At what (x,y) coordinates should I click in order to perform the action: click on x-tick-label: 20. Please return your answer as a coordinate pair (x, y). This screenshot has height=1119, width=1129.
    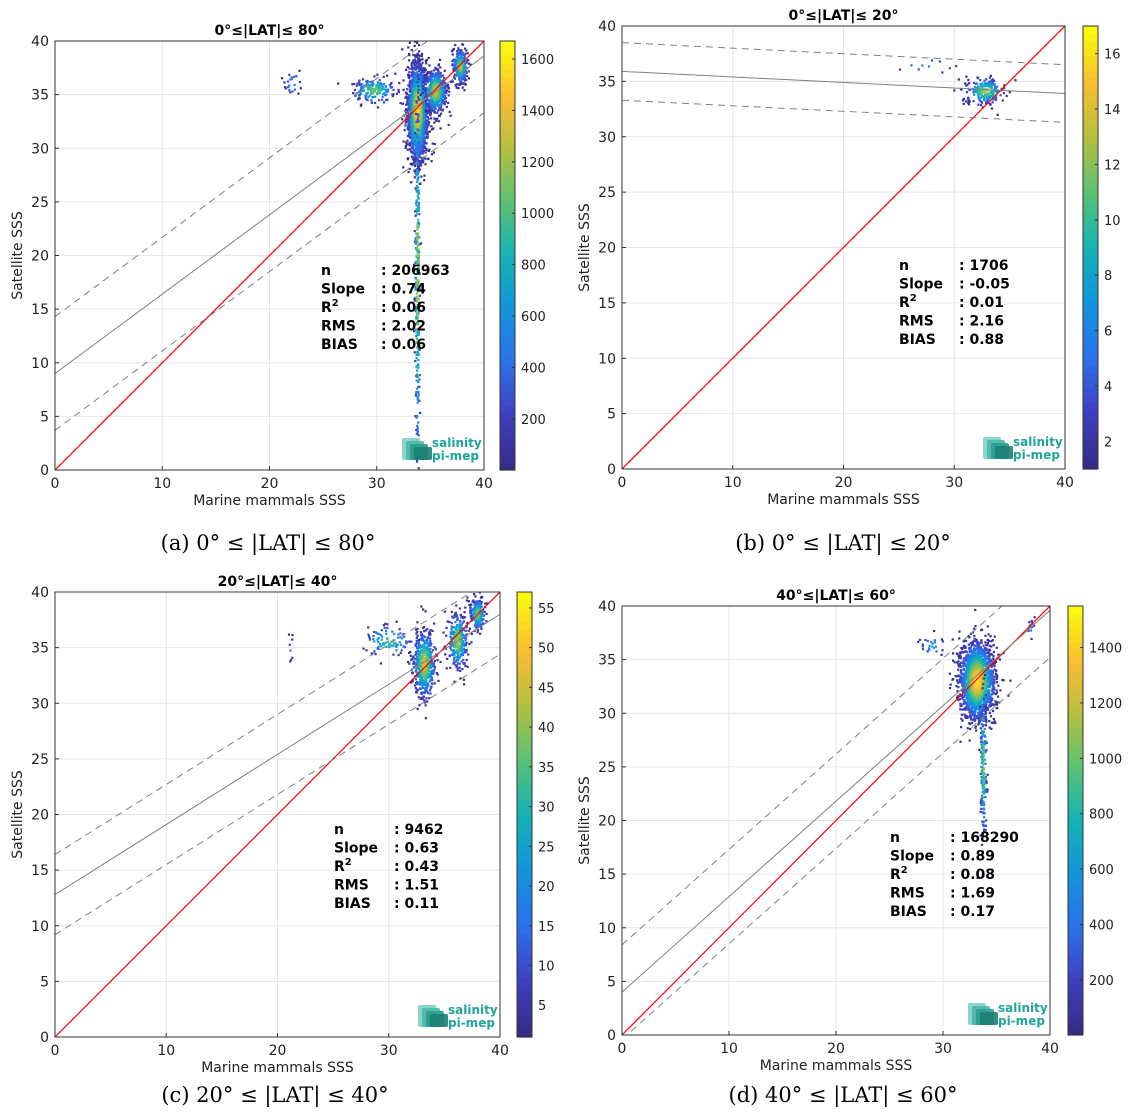
    Looking at the image, I should click on (270, 484).